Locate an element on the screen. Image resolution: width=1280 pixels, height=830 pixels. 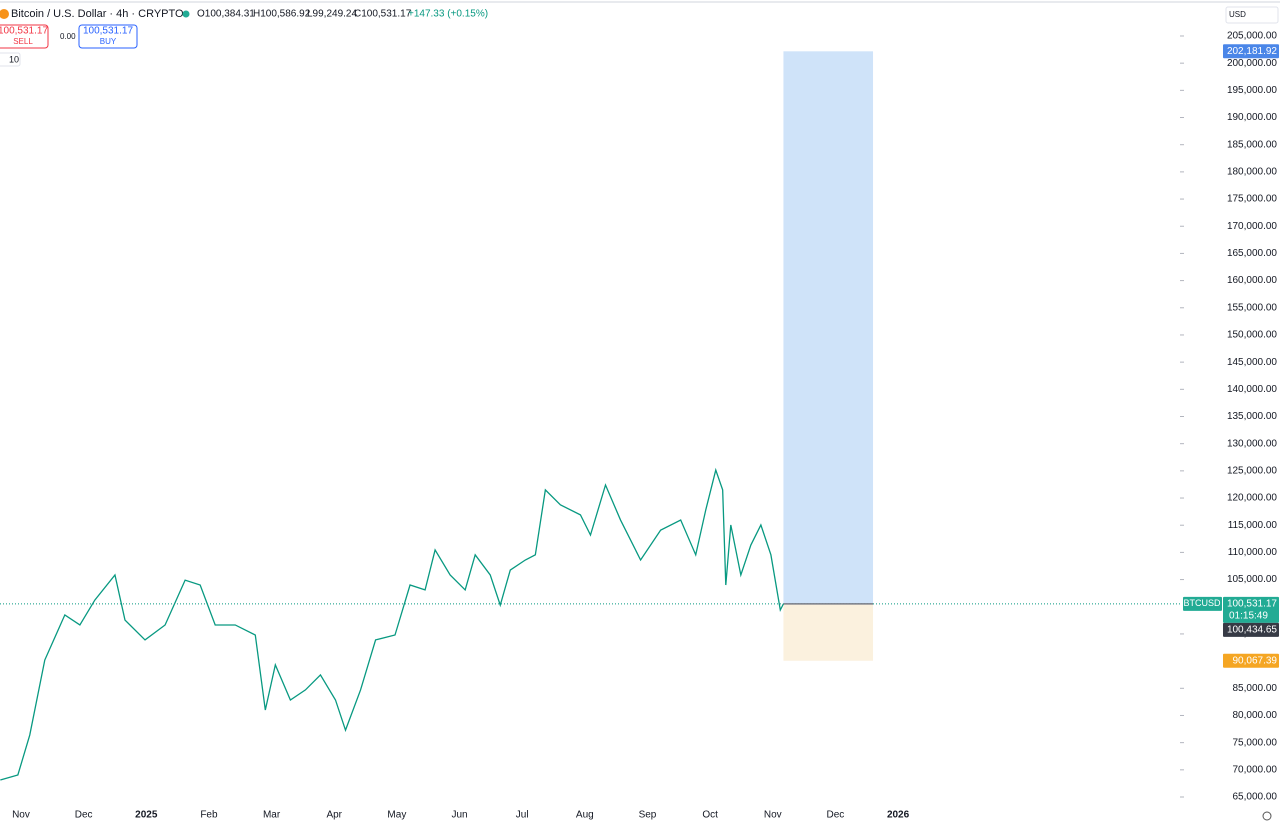
x-tick-label: Aug is located at coordinates (585, 815).